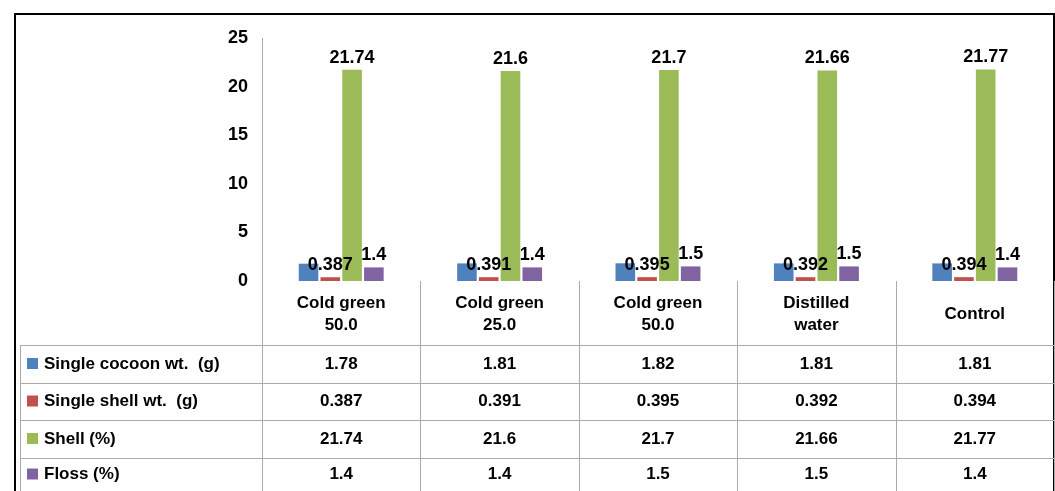 Image resolution: width=1055 pixels, height=491 pixels. Describe the element at coordinates (80, 438) in the screenshot. I see `legend-label: Shell (%)` at that location.